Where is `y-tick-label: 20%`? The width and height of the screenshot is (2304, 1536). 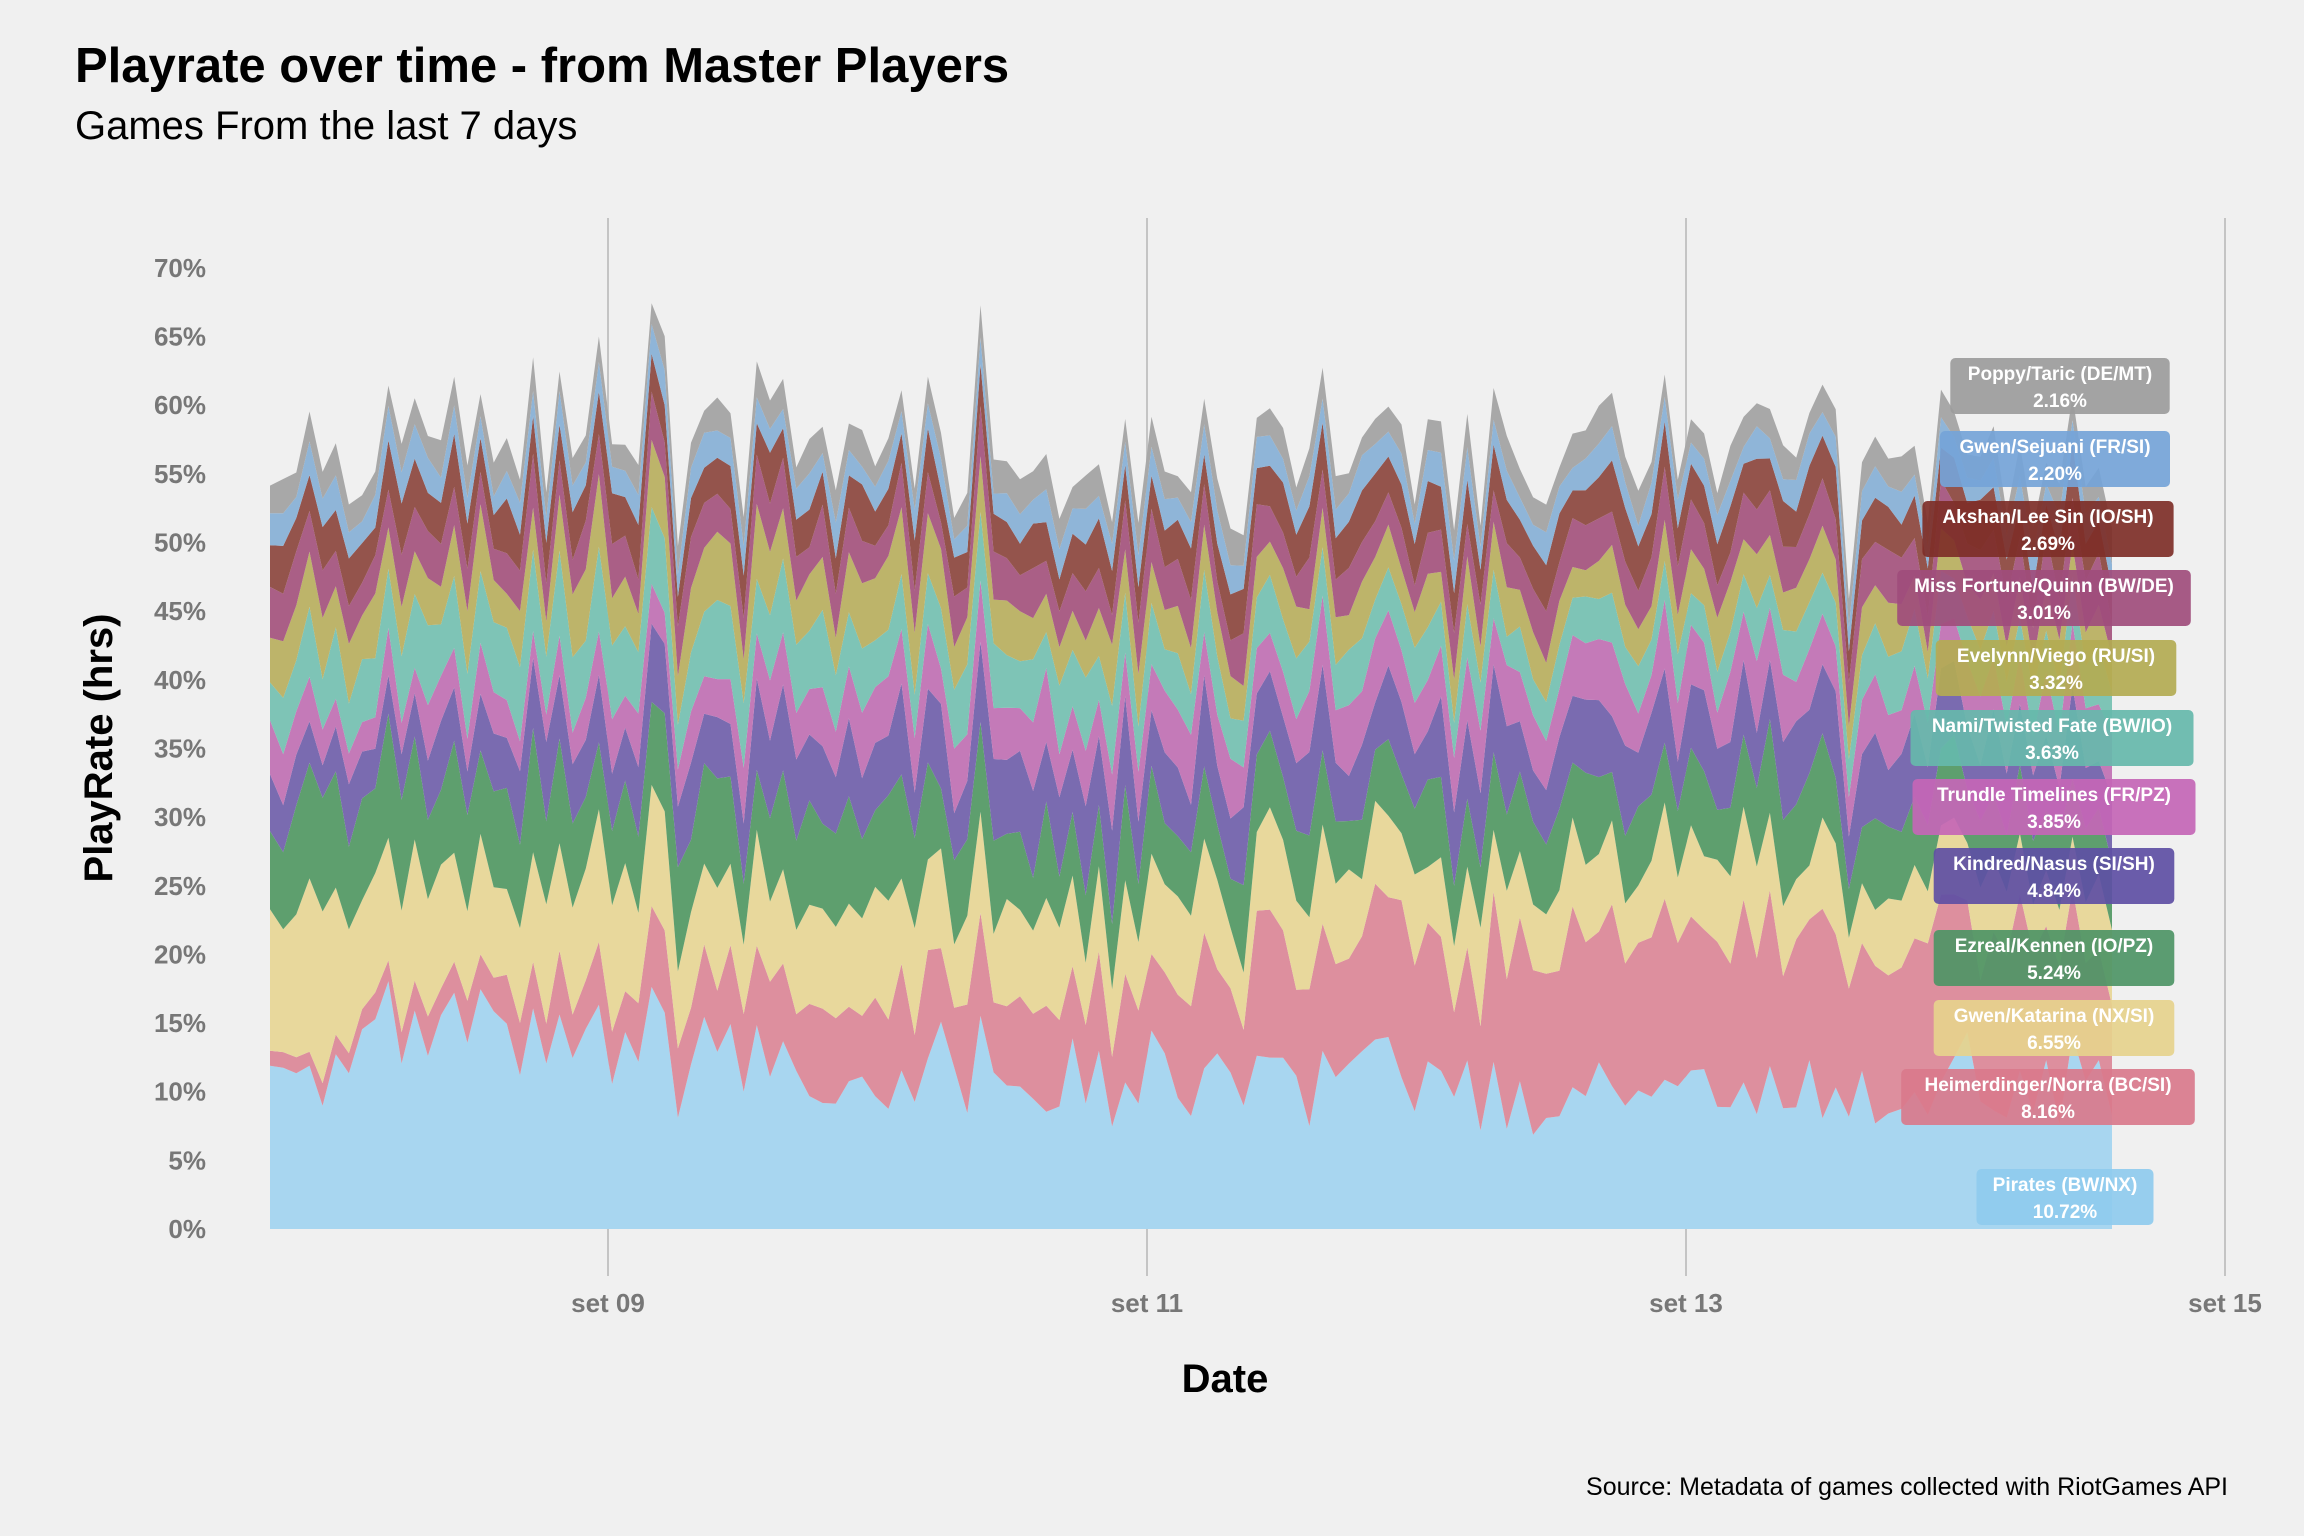
y-tick-label: 20% is located at coordinates (180, 954).